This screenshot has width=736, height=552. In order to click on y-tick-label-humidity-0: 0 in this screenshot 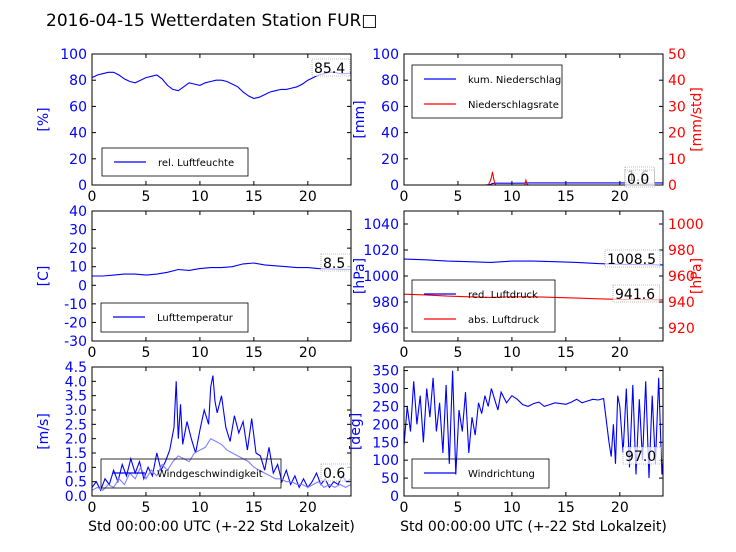, I will do `click(82, 186)`.